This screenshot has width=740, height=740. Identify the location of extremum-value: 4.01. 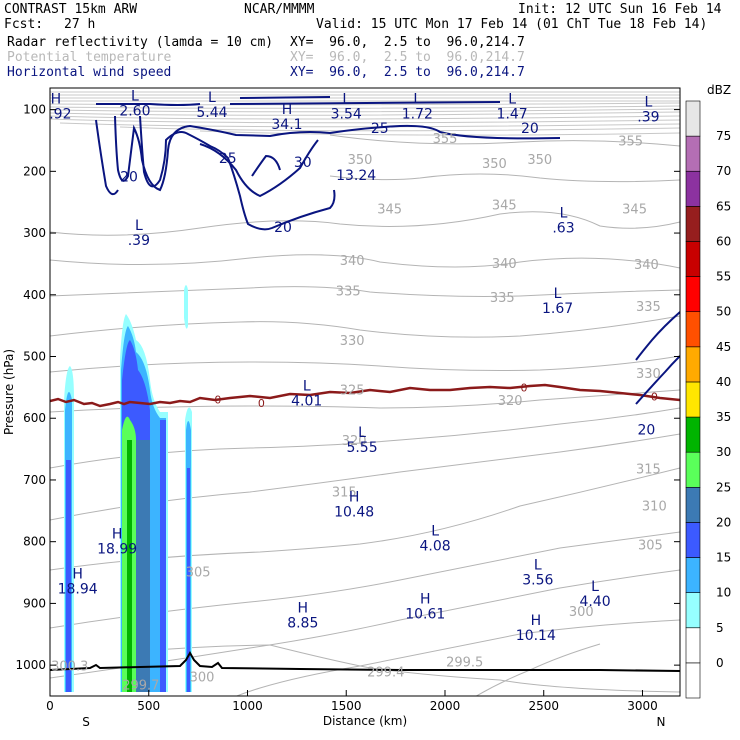
(306, 401).